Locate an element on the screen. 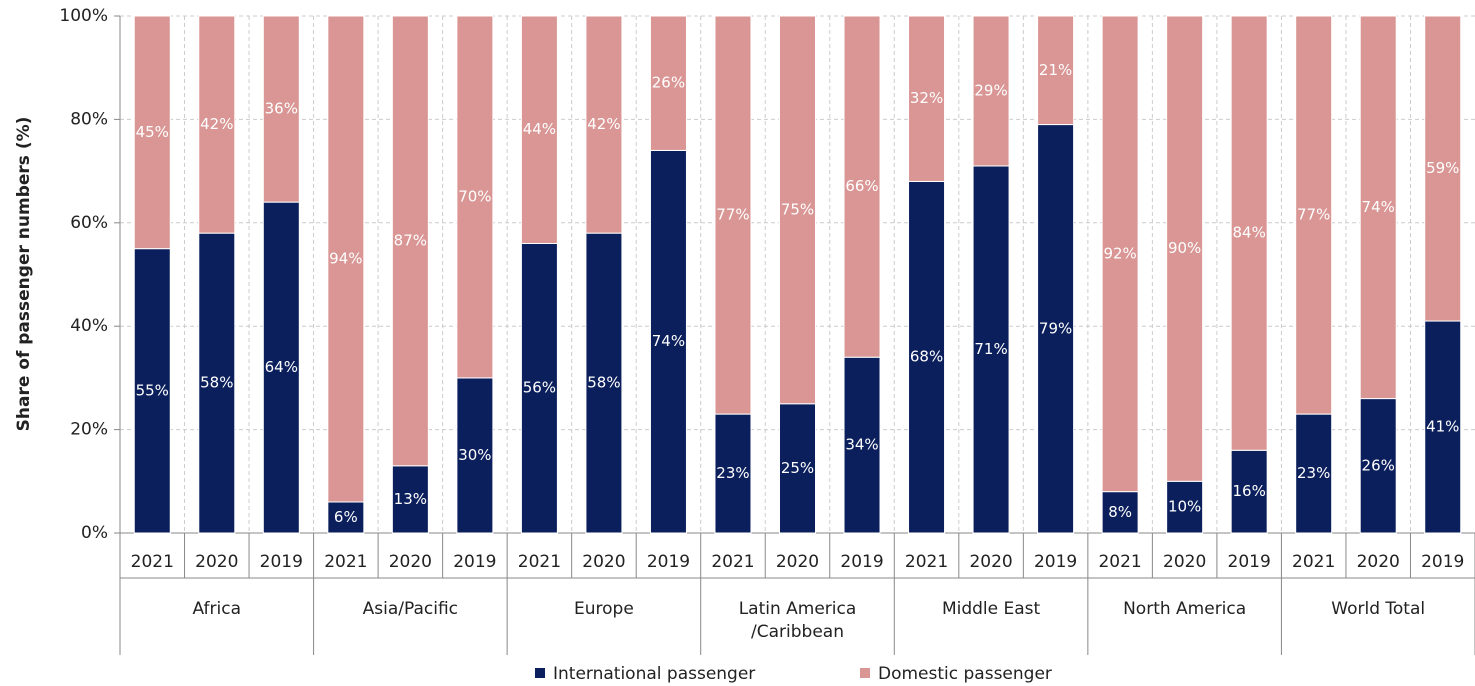  data-label: 68% is located at coordinates (926, 357).